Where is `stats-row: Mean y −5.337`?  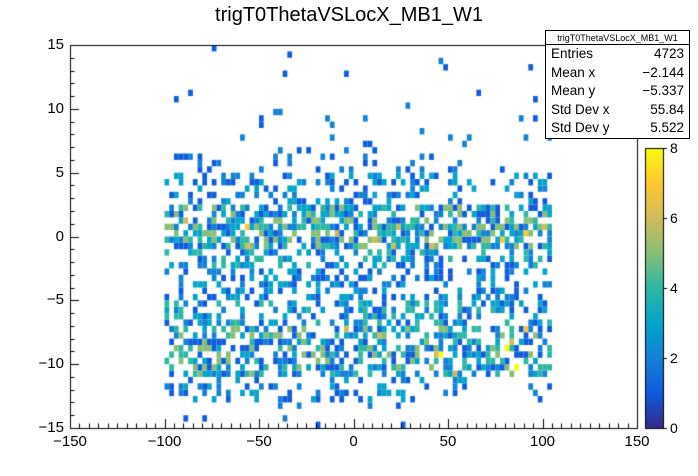 stats-row: Mean y −5.337 is located at coordinates (617, 91).